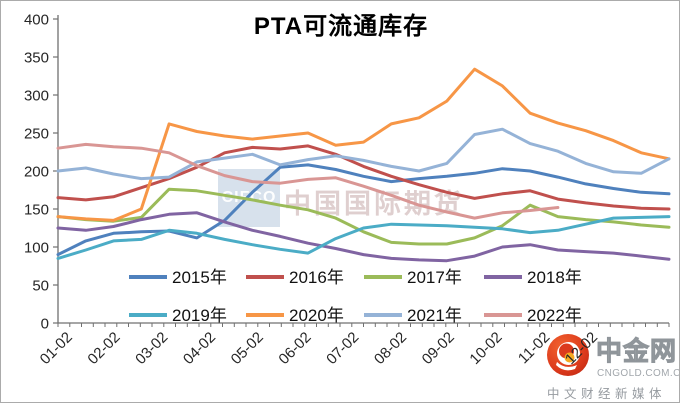 The width and height of the screenshot is (680, 403). Describe the element at coordinates (36, 20) in the screenshot. I see `y-tick-label: 400` at that location.